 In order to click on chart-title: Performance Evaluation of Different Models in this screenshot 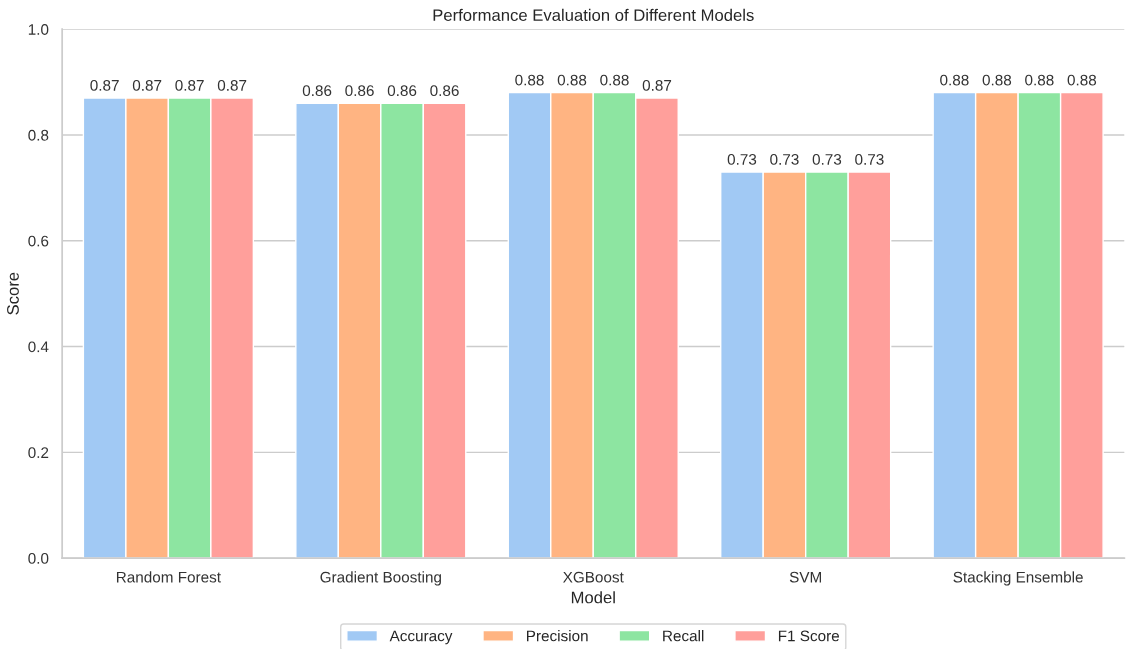, I will do `click(593, 15)`.